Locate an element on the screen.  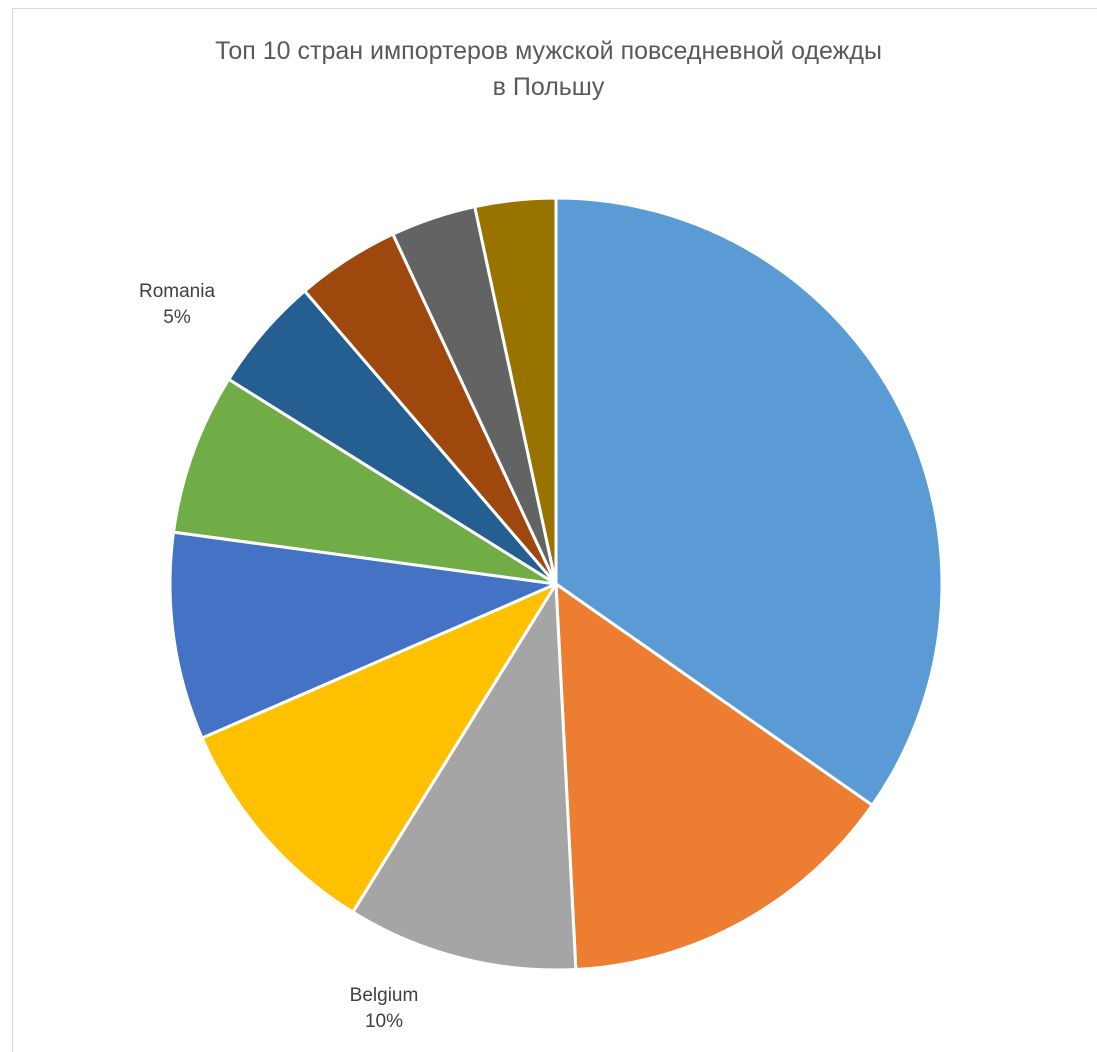
data-label-belgium-name: Belgium is located at coordinates (384, 995).